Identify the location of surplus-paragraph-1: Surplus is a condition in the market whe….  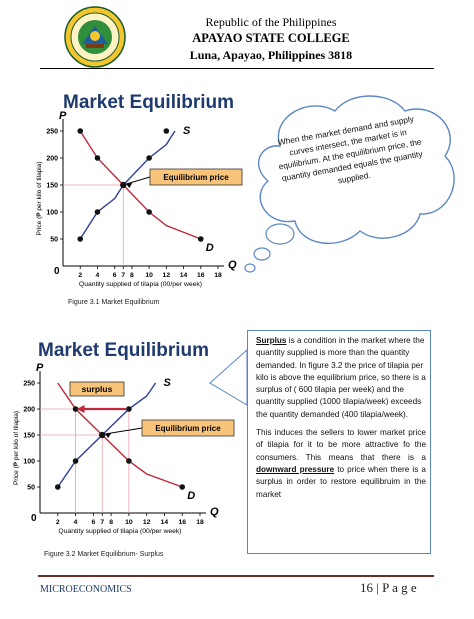
(341, 378).